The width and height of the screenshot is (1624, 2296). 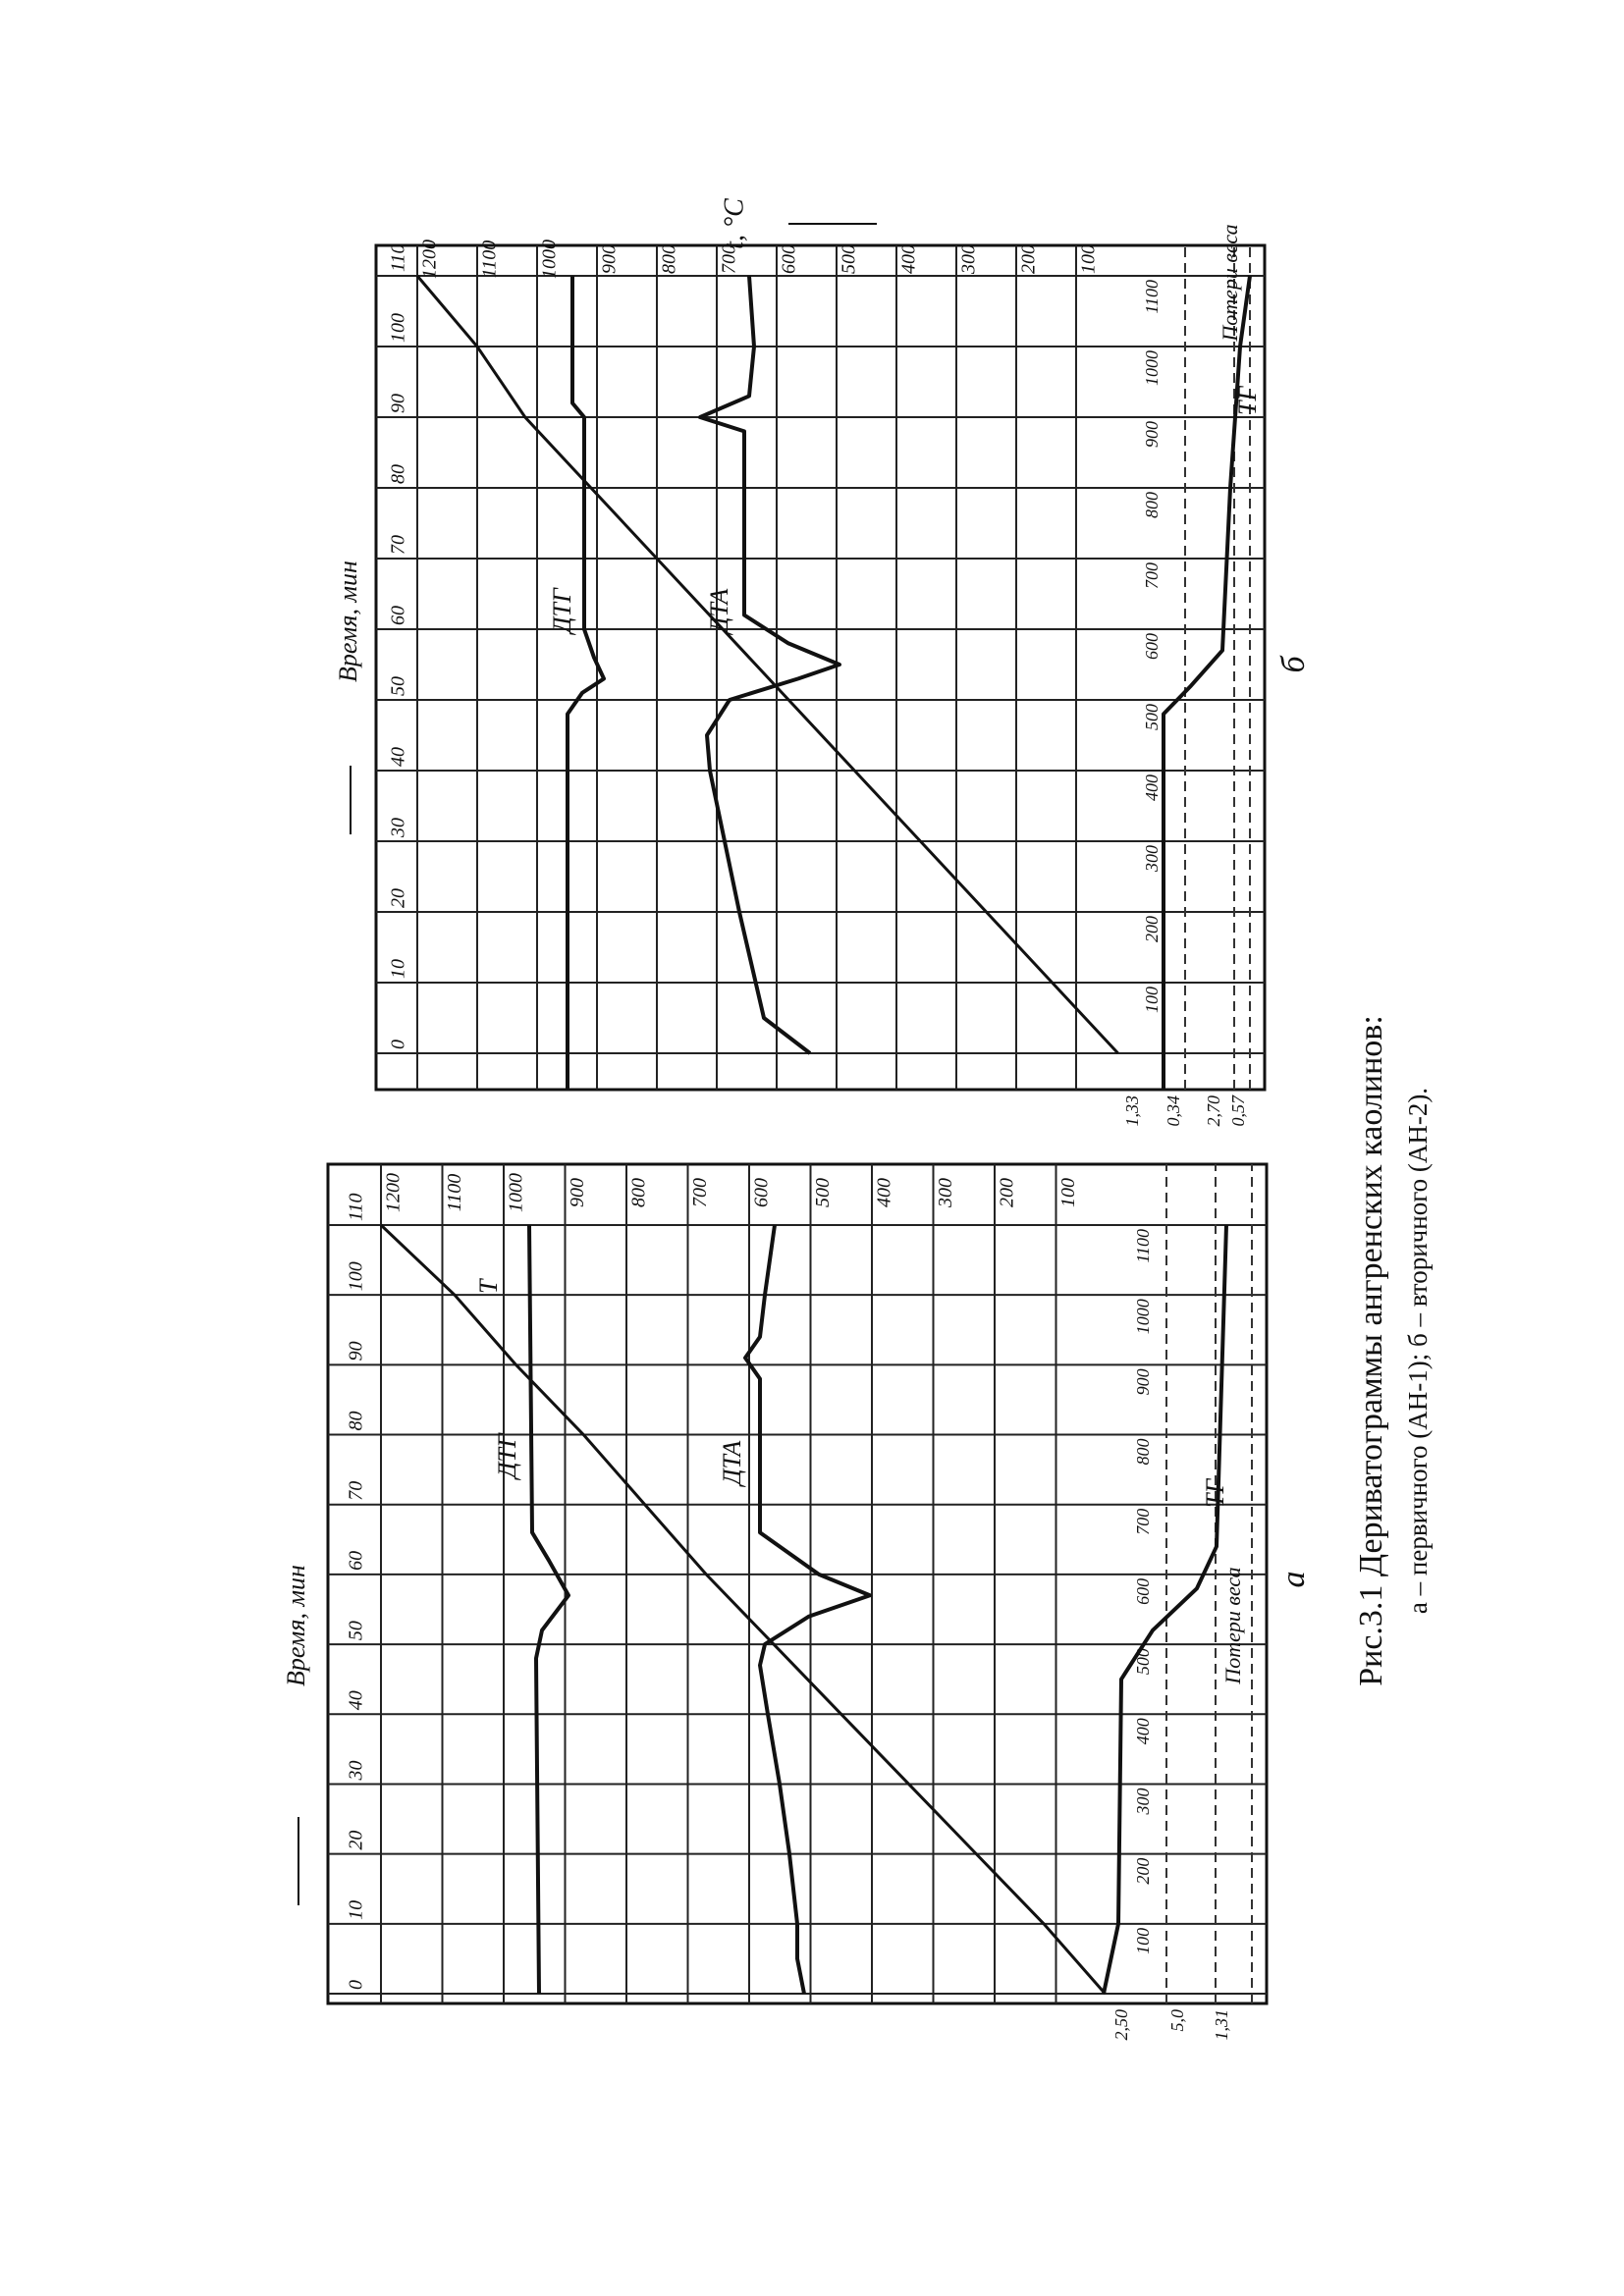 I want to click on y-axis-title: t, °C, so click(x=734, y=223).